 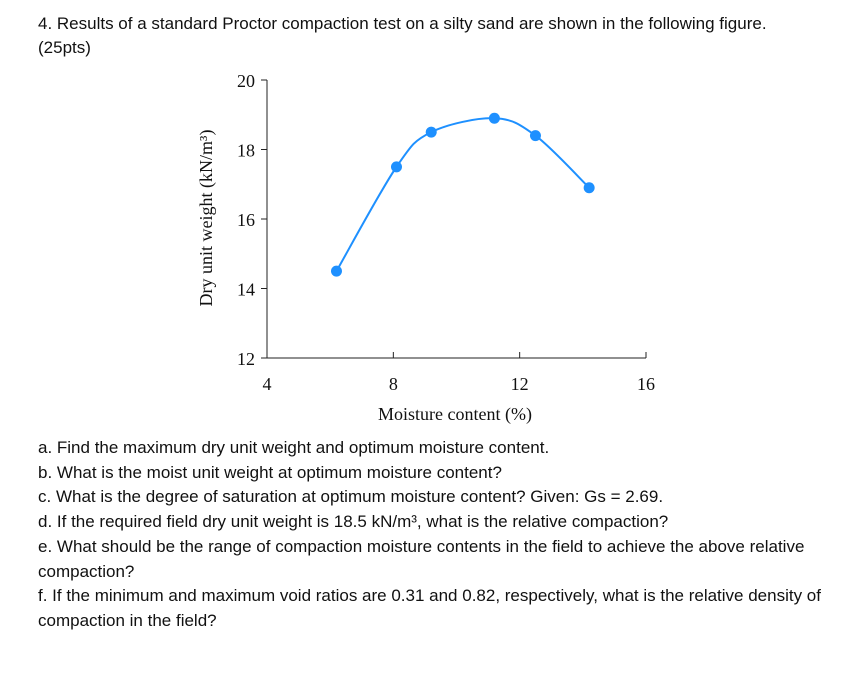 What do you see at coordinates (246, 220) in the screenshot?
I see `y-tick-label: 16` at bounding box center [246, 220].